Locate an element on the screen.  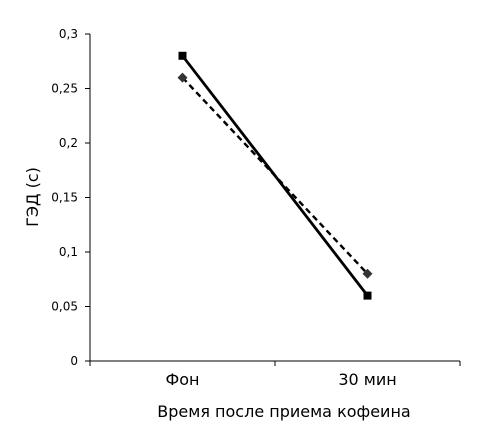
x-ticks: Фон 30 мин is located at coordinates (275, 375).